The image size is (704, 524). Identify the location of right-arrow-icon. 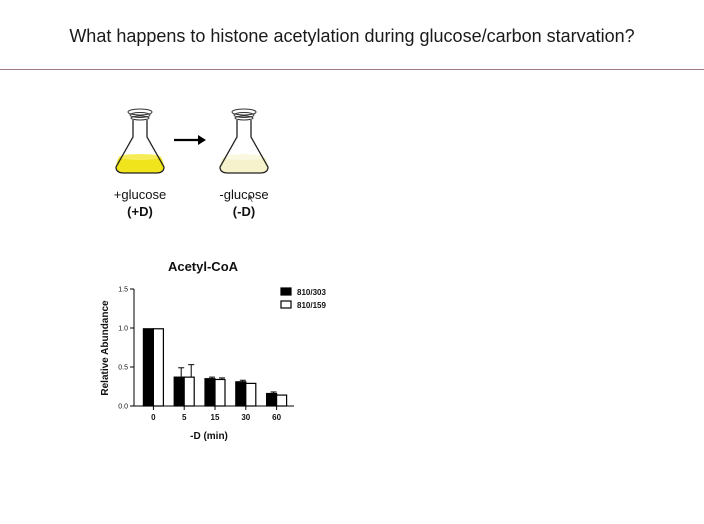
(190, 140).